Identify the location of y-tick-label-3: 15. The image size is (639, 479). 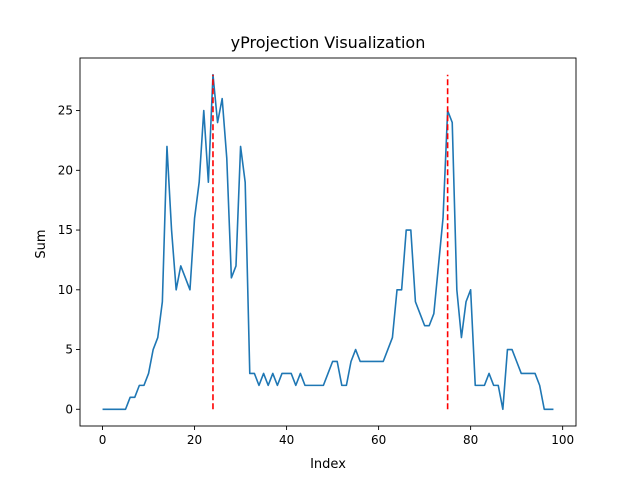
(65, 230).